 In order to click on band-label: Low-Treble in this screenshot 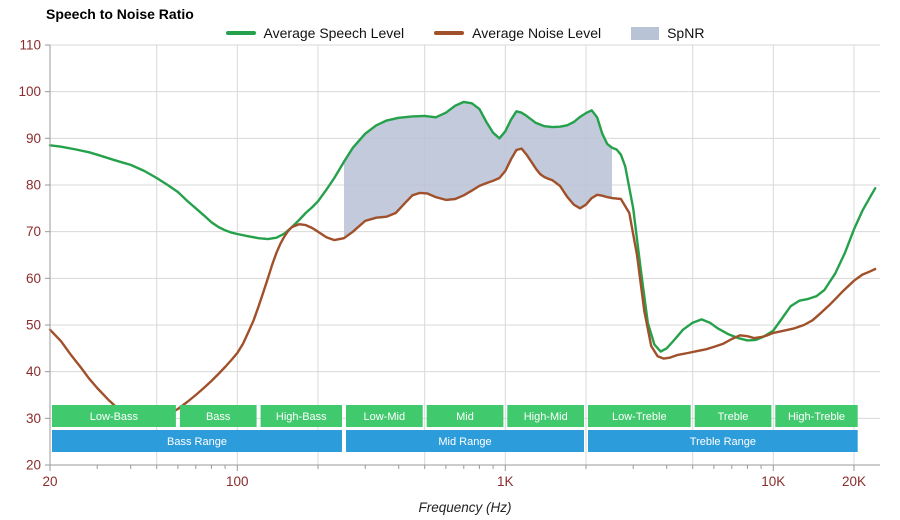, I will do `click(639, 417)`.